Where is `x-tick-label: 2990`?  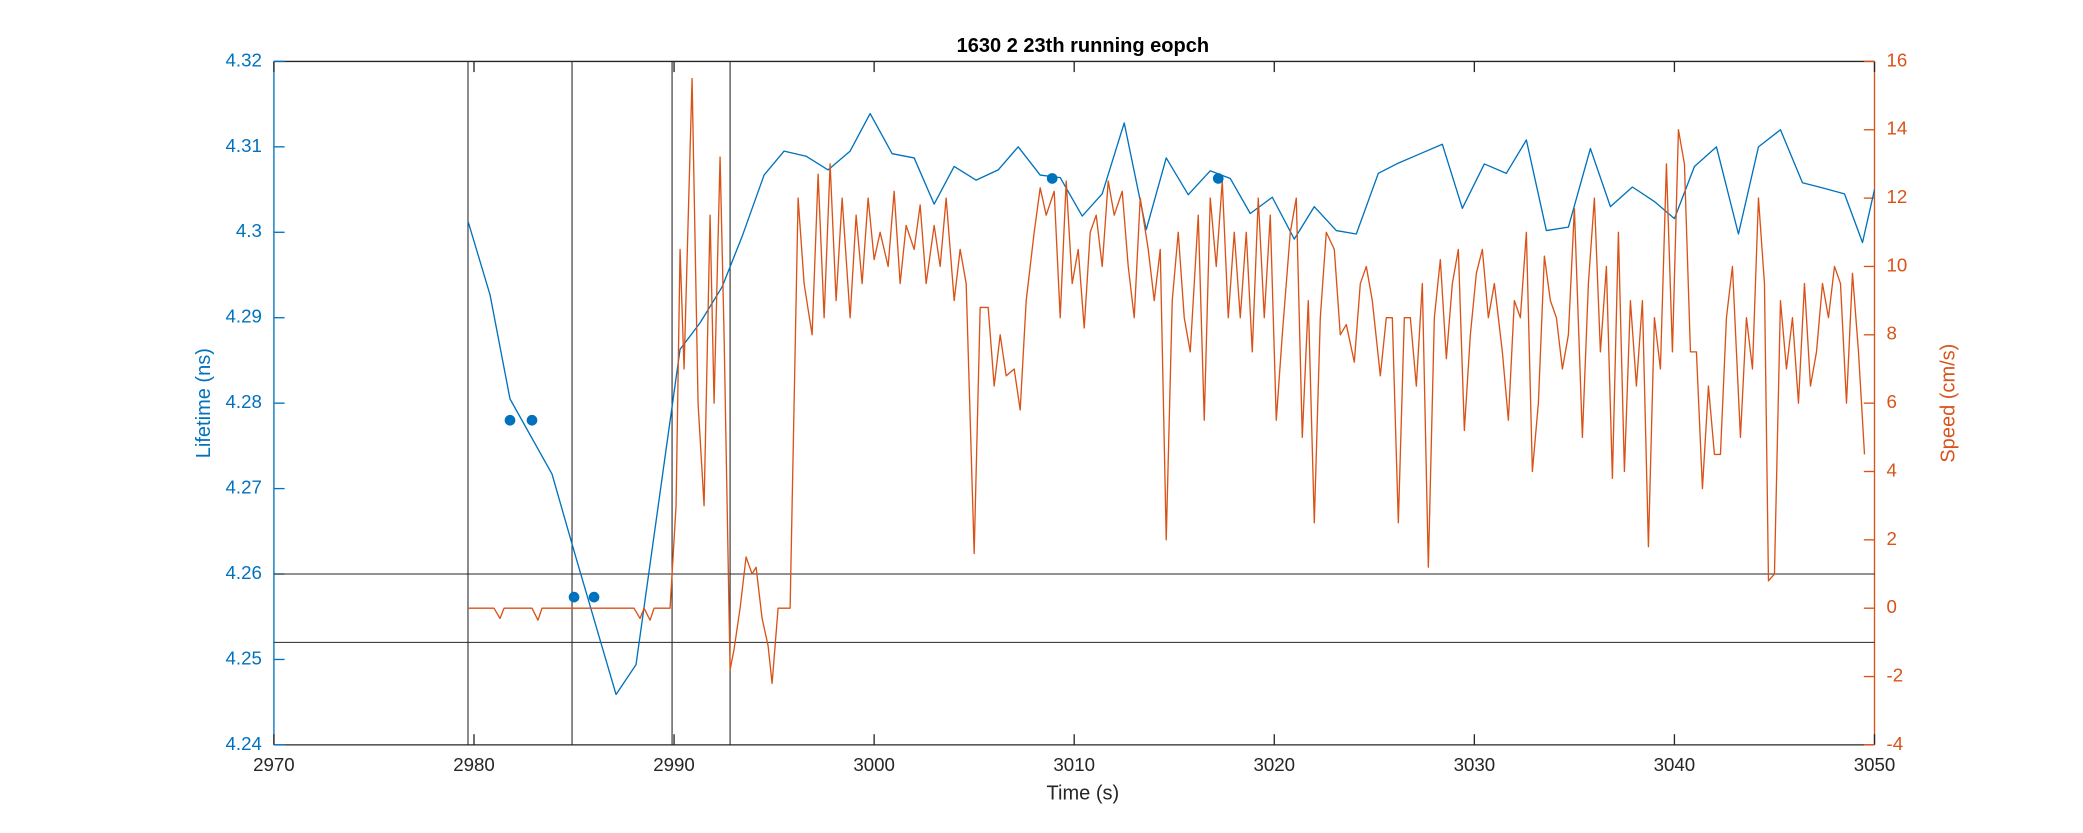
x-tick-label: 2990 is located at coordinates (674, 764).